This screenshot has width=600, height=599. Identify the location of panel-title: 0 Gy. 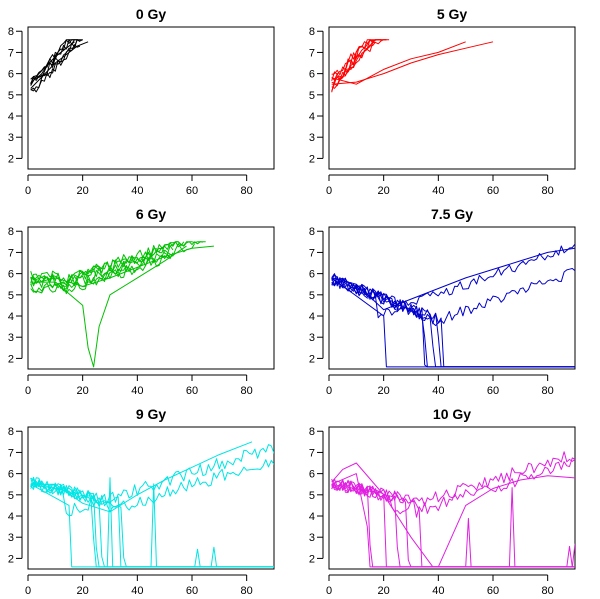
(151, 14).